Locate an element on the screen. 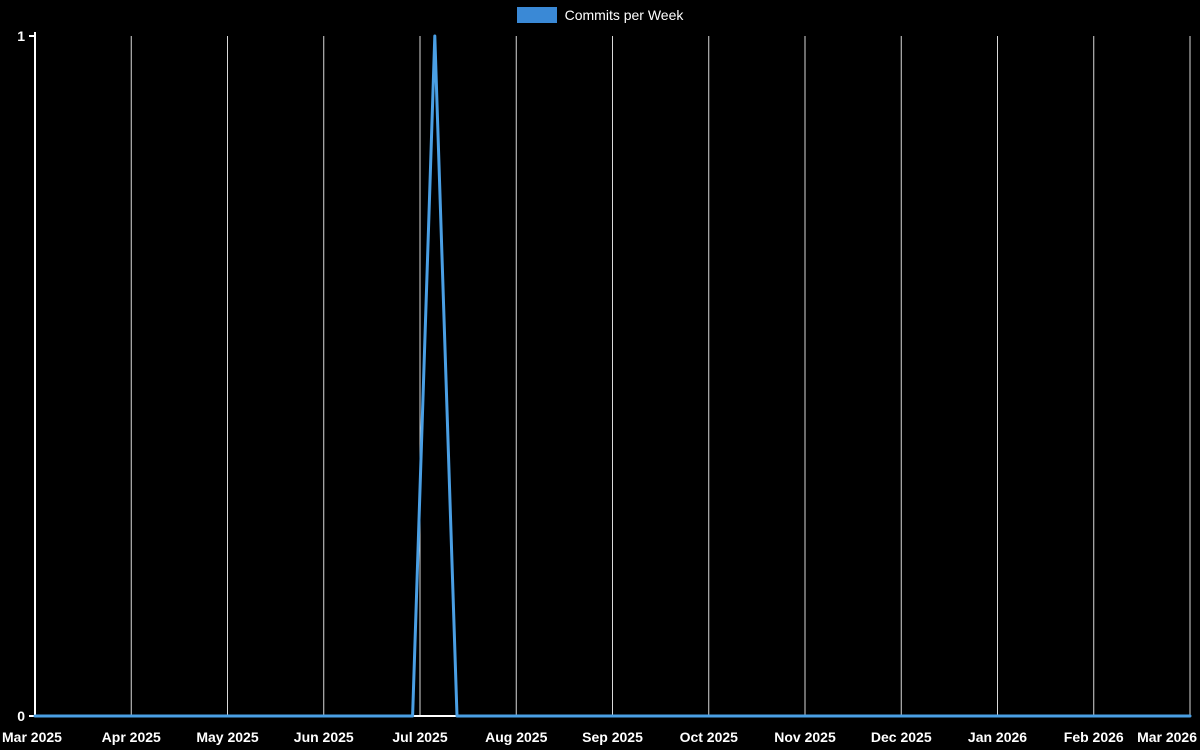 This screenshot has height=750, width=1200. x-tick-label: Apr 2025 is located at coordinates (131, 737).